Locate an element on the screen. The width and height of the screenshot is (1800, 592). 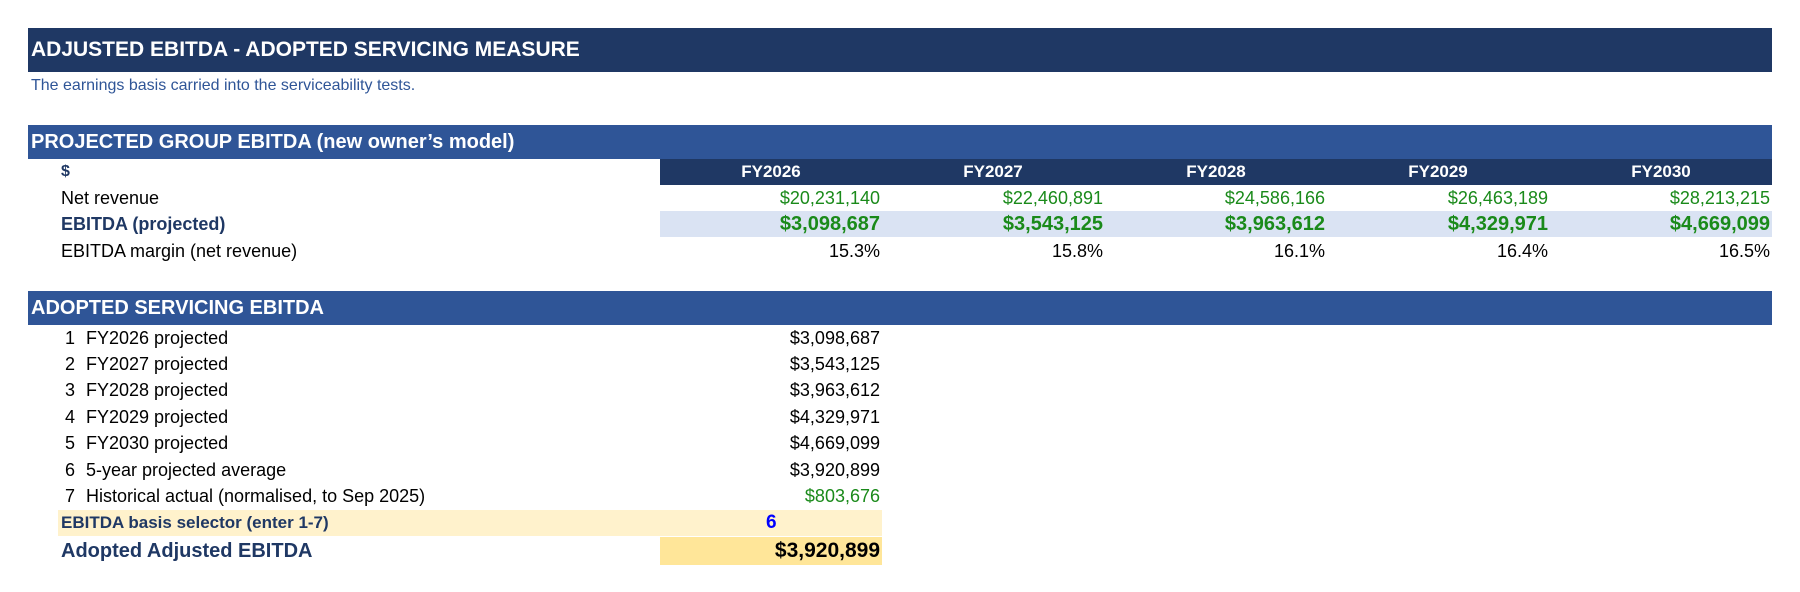
ebitda-cell: $3,543,125 is located at coordinates (1052, 224).